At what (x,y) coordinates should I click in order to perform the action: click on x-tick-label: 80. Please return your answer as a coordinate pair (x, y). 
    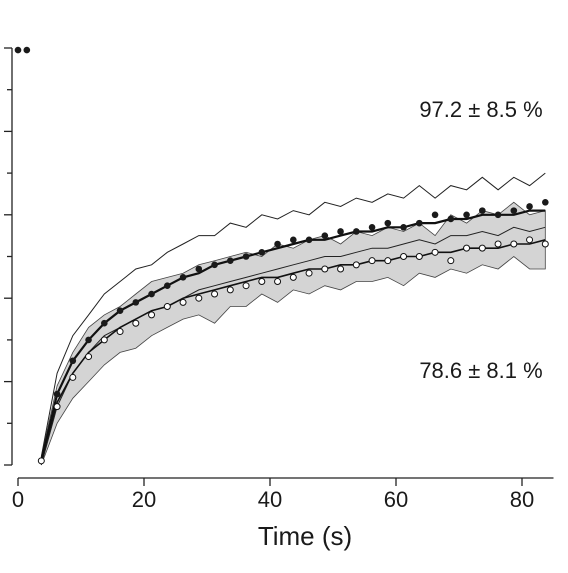
    Looking at the image, I should click on (522, 499).